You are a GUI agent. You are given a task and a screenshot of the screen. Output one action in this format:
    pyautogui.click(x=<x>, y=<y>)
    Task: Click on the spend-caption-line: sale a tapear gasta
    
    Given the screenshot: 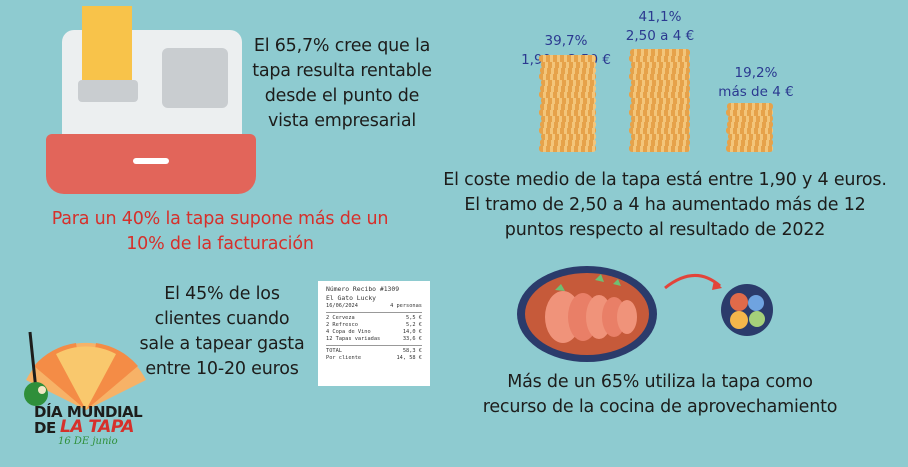 What is the action you would take?
    pyautogui.click(x=222, y=344)
    